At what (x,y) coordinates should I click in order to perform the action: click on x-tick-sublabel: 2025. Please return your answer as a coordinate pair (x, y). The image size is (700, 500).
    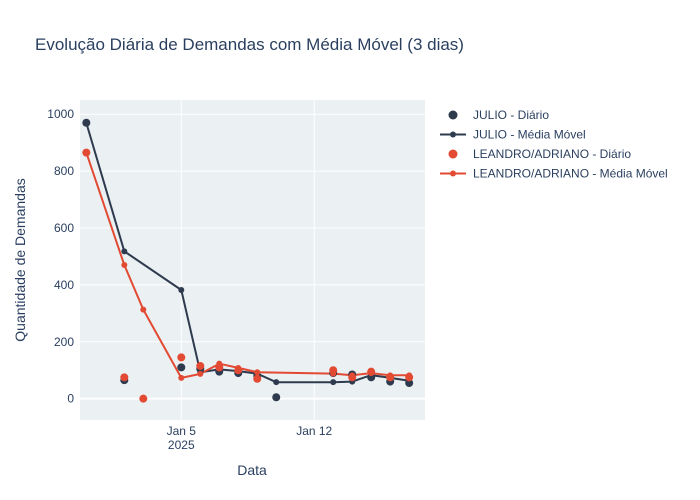
    Looking at the image, I should click on (181, 445).